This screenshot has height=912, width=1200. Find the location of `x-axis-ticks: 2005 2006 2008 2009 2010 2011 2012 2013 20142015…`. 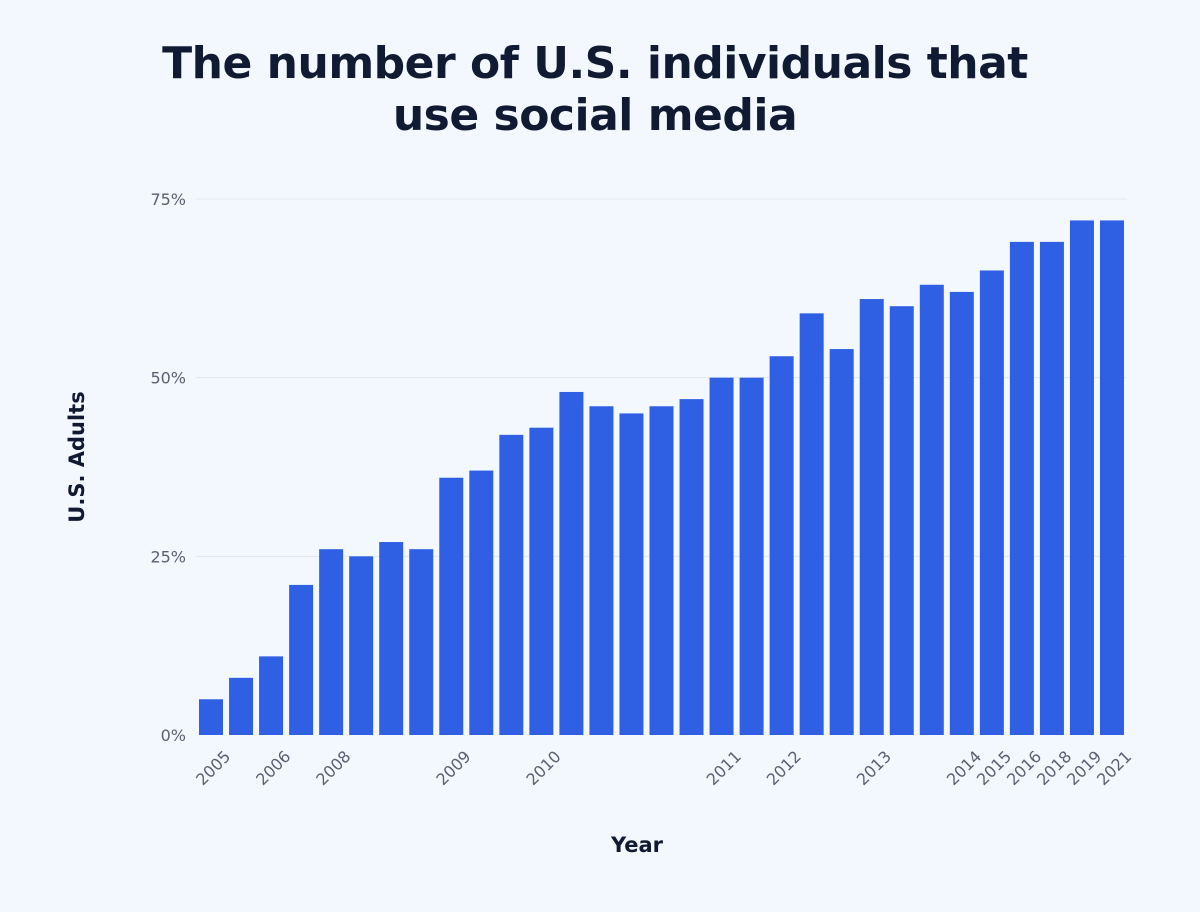

x-axis-ticks: 2005 2006 2008 2009 2010 2011 2012 2013 20142015… is located at coordinates (663, 768).